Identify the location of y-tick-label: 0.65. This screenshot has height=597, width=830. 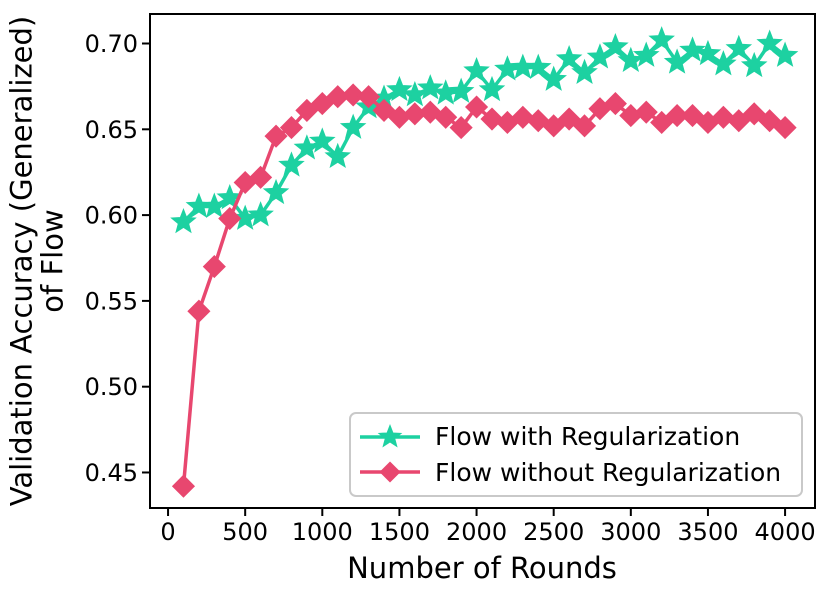
(111, 130).